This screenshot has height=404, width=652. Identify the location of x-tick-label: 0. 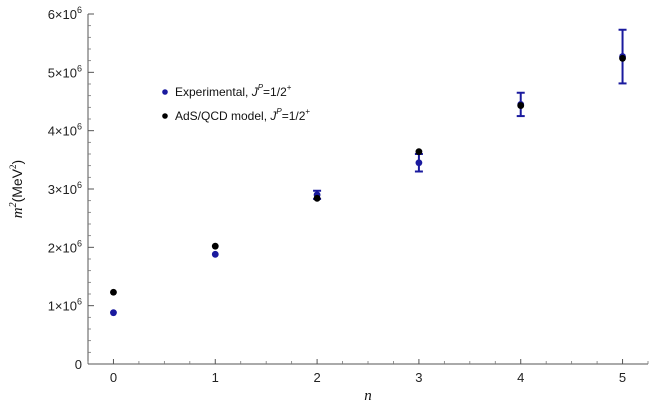
(113, 377).